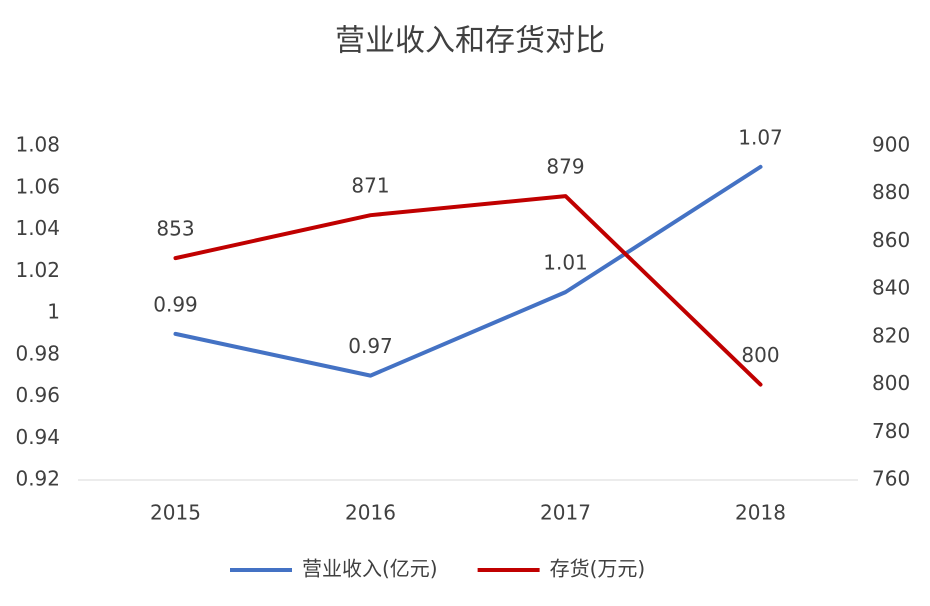 The width and height of the screenshot is (930, 606). I want to click on data-label: 1.01, so click(565, 263).